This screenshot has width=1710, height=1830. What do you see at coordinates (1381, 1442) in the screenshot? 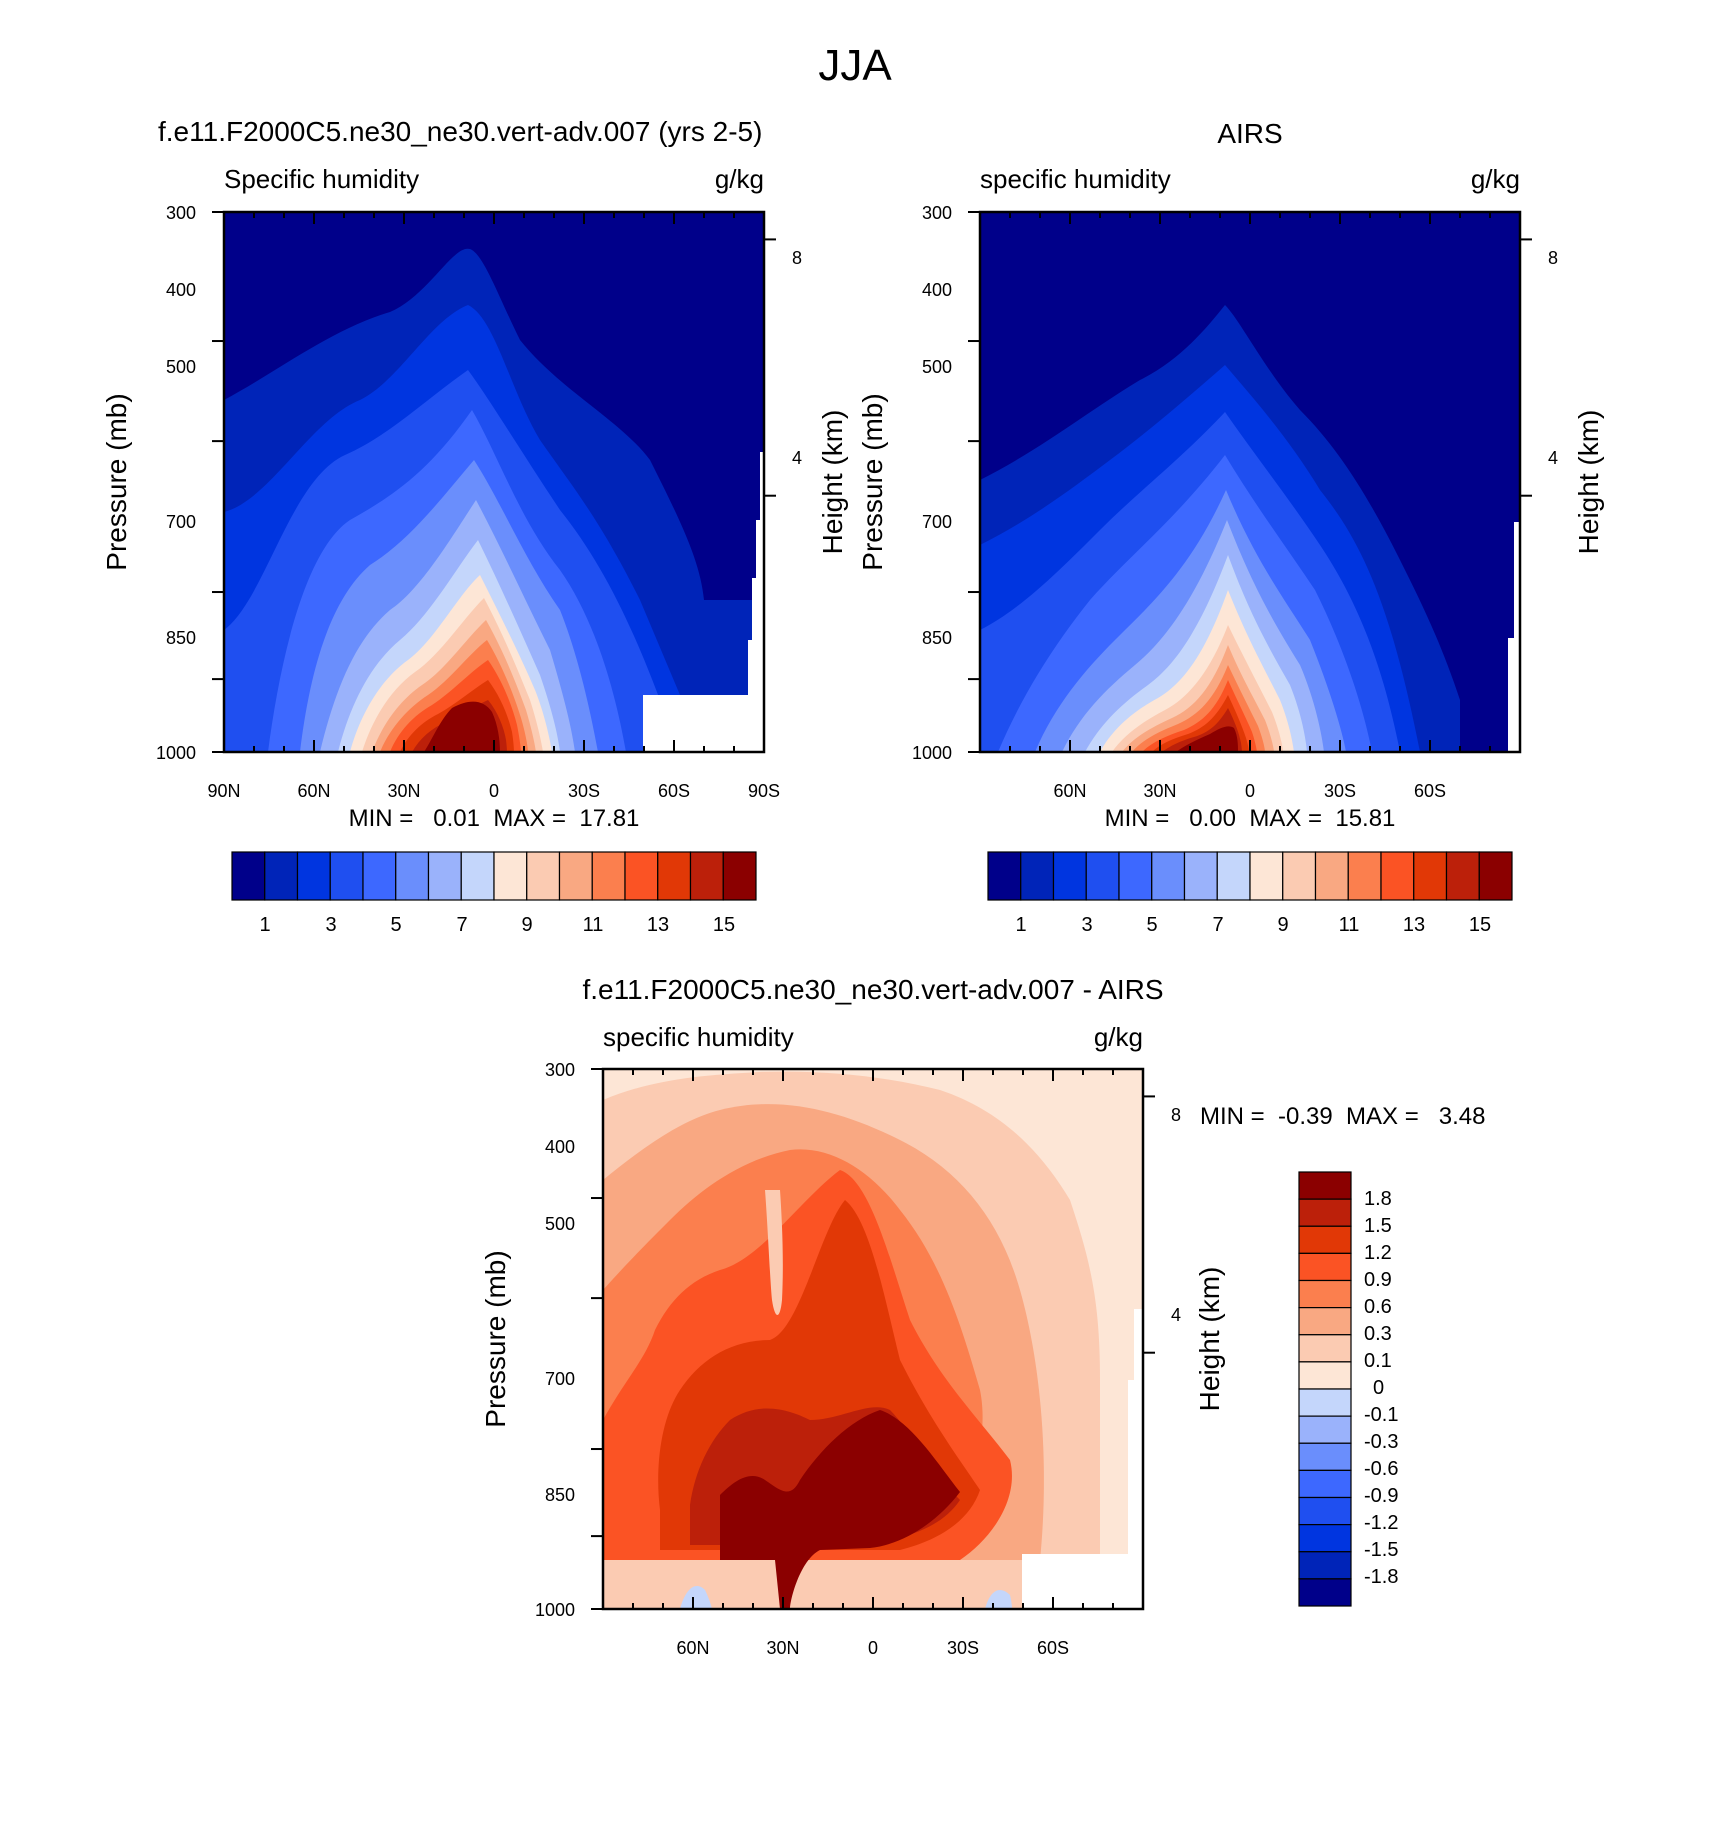
I see `colorbar-tick-label: -0.3` at bounding box center [1381, 1442].